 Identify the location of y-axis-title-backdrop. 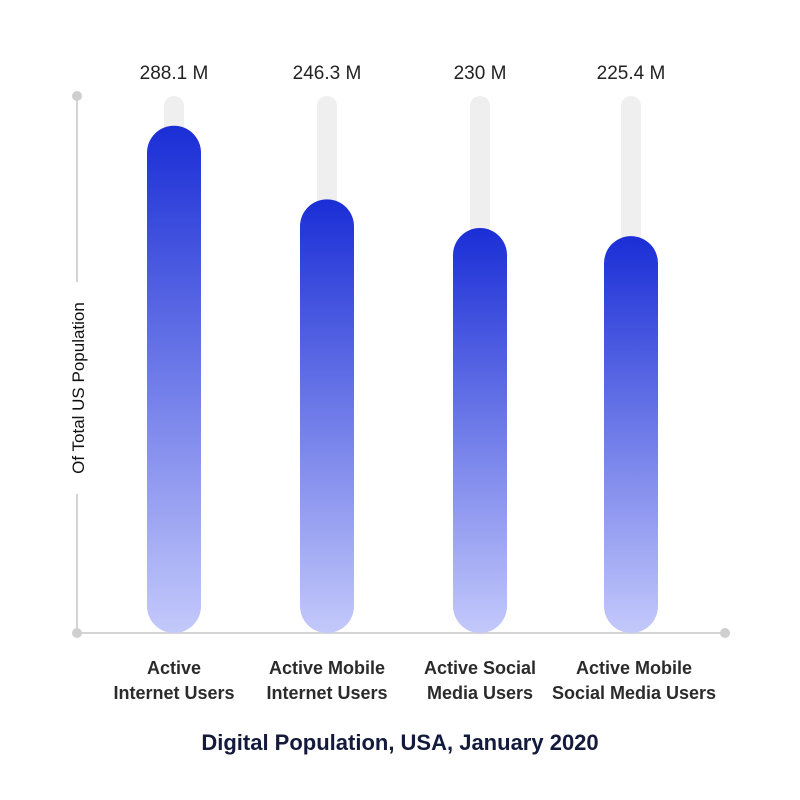
(78, 388).